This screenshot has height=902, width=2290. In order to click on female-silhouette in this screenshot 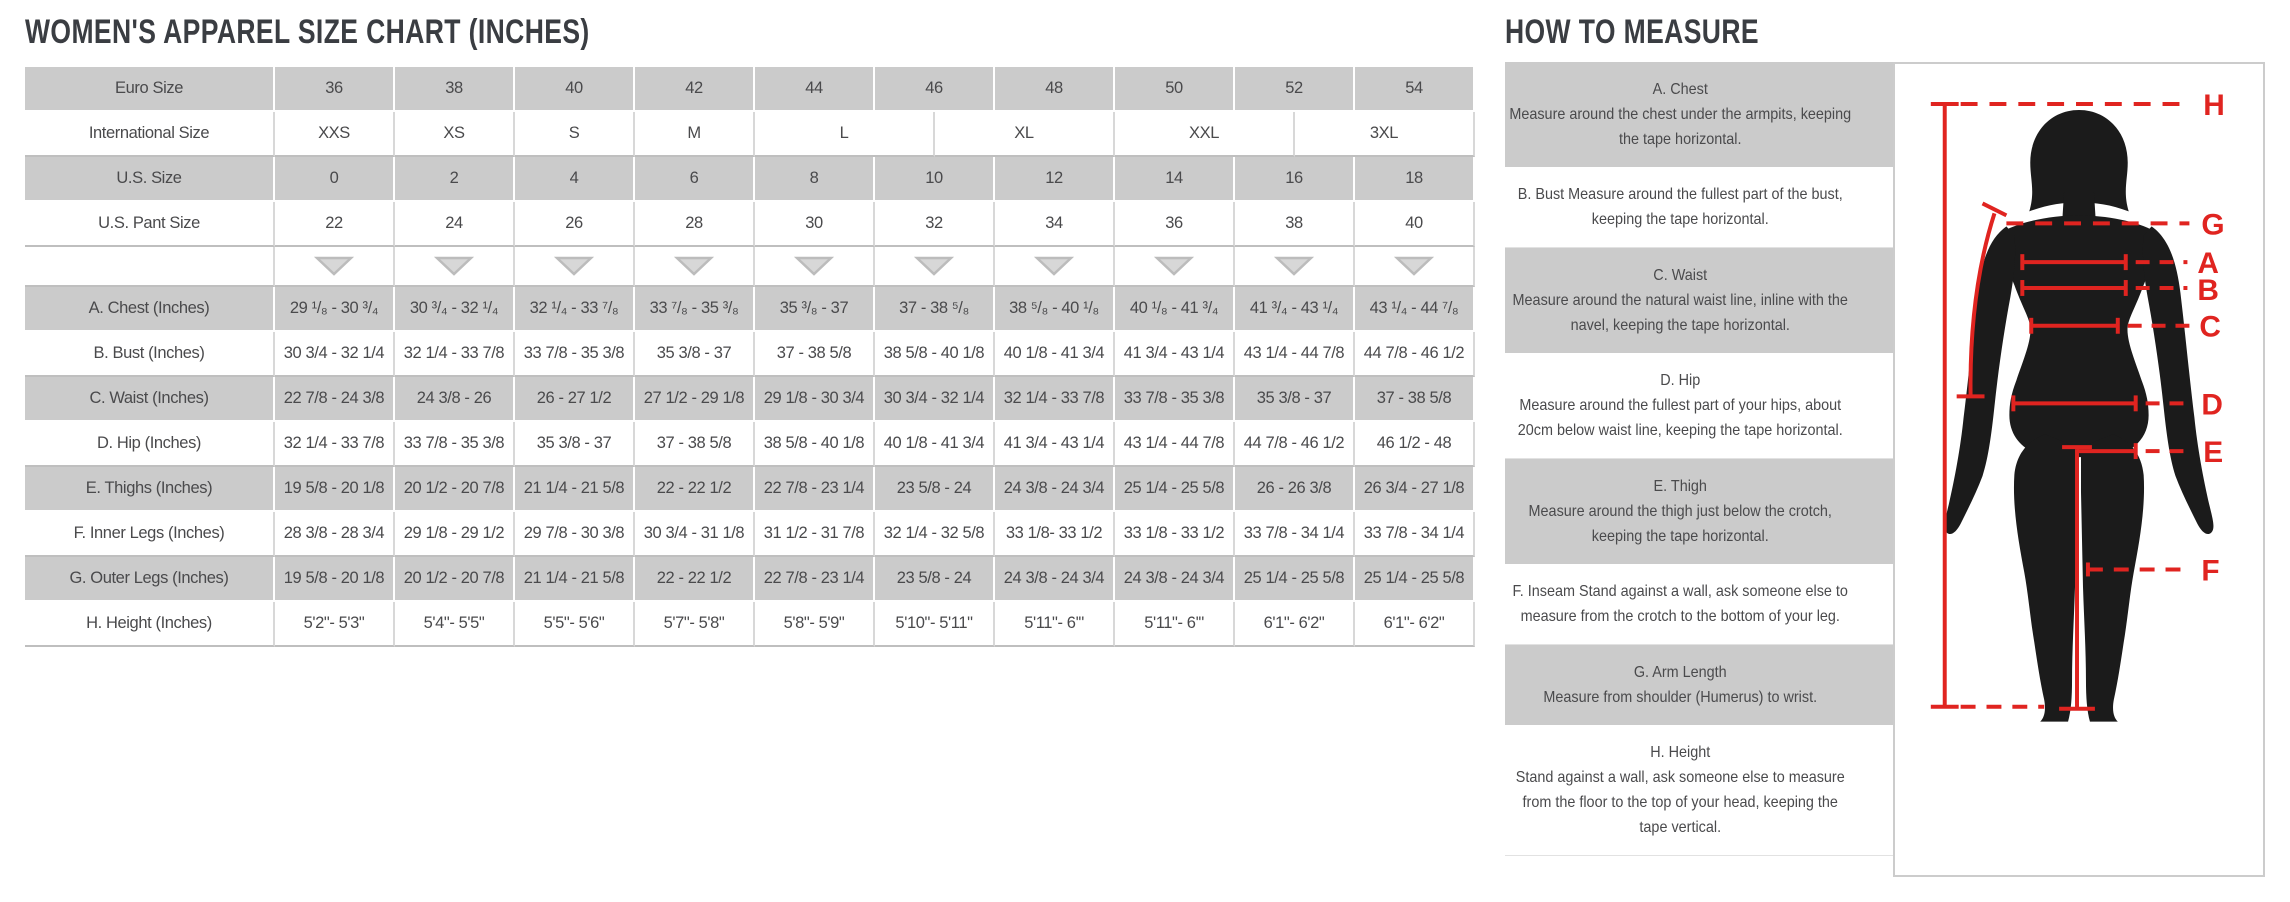, I will do `click(2079, 415)`.